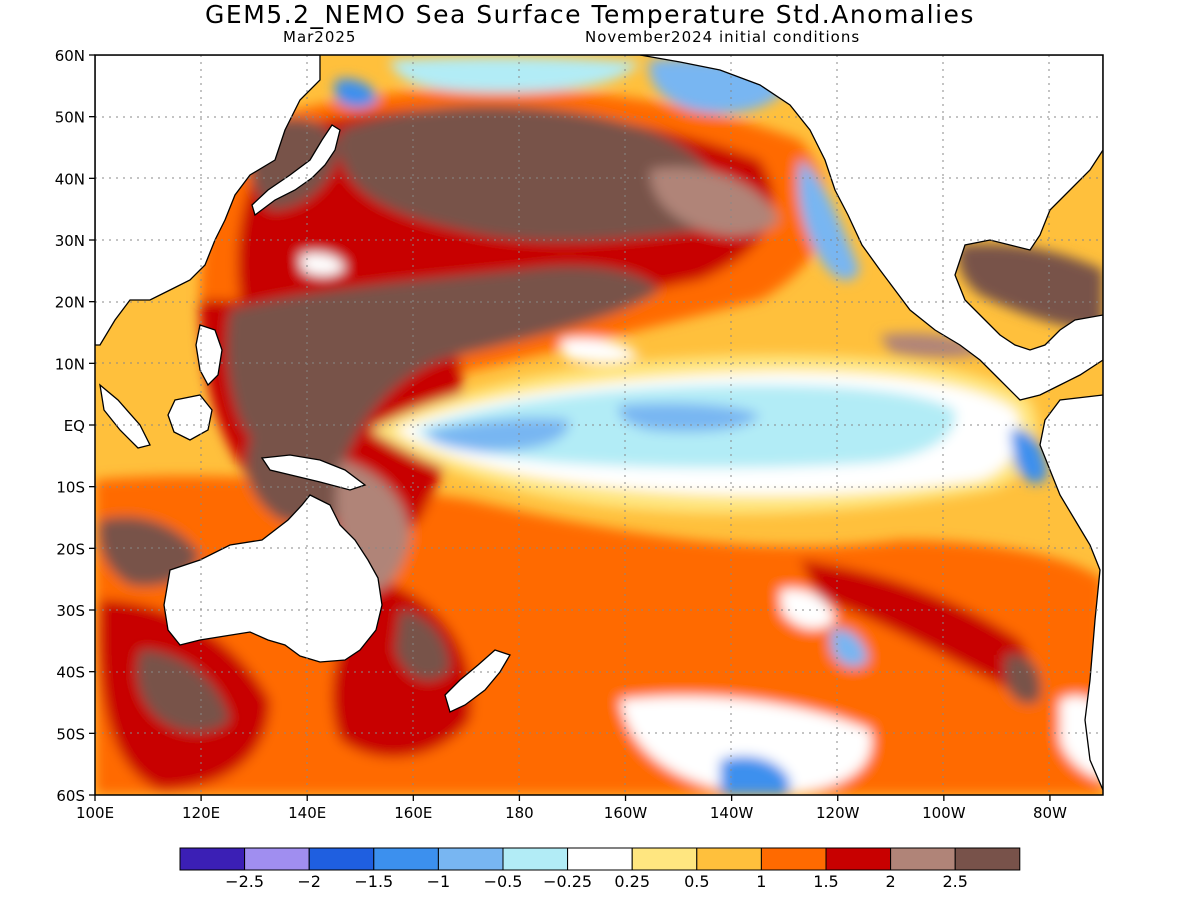 Image resolution: width=1200 pixels, height=900 pixels. I want to click on lon-tick-label: 100W, so click(944, 813).